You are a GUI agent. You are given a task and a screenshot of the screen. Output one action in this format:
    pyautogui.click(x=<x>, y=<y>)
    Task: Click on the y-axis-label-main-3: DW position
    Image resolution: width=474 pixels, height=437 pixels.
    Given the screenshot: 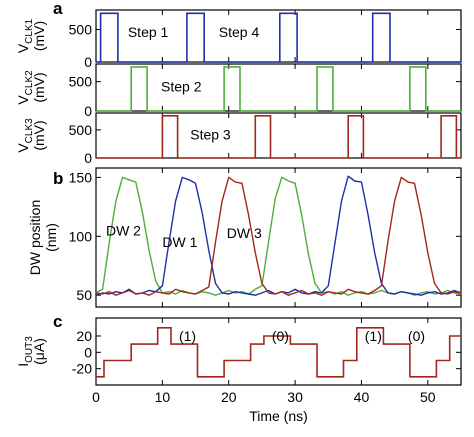 What is the action you would take?
    pyautogui.click(x=35, y=237)
    